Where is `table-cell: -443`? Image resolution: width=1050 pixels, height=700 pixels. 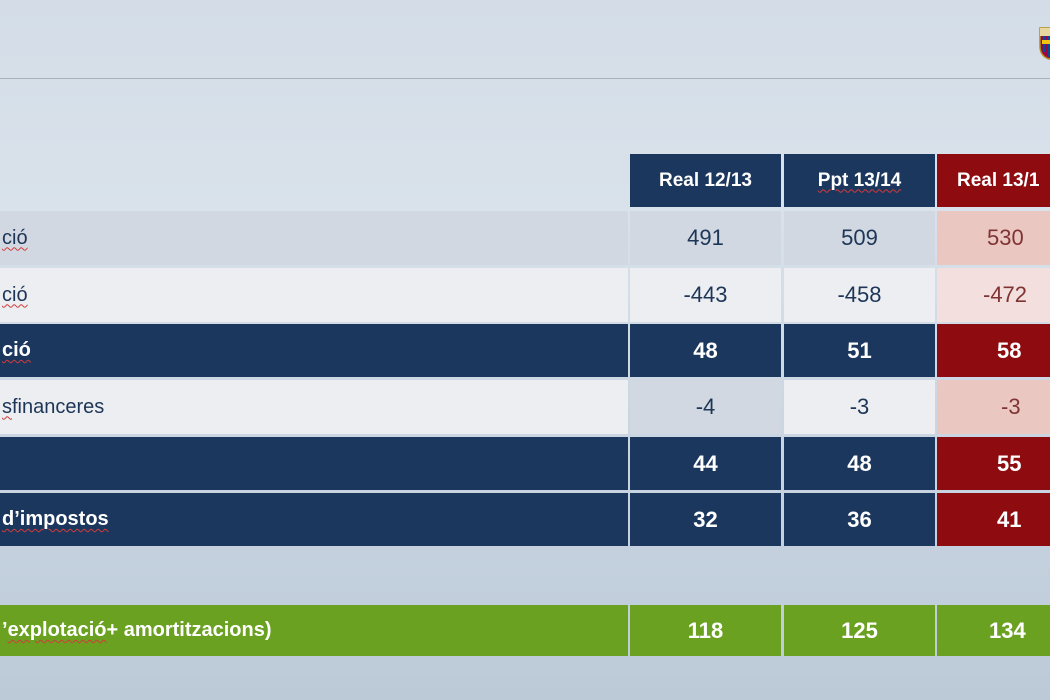
table-cell: -443 is located at coordinates (705, 295).